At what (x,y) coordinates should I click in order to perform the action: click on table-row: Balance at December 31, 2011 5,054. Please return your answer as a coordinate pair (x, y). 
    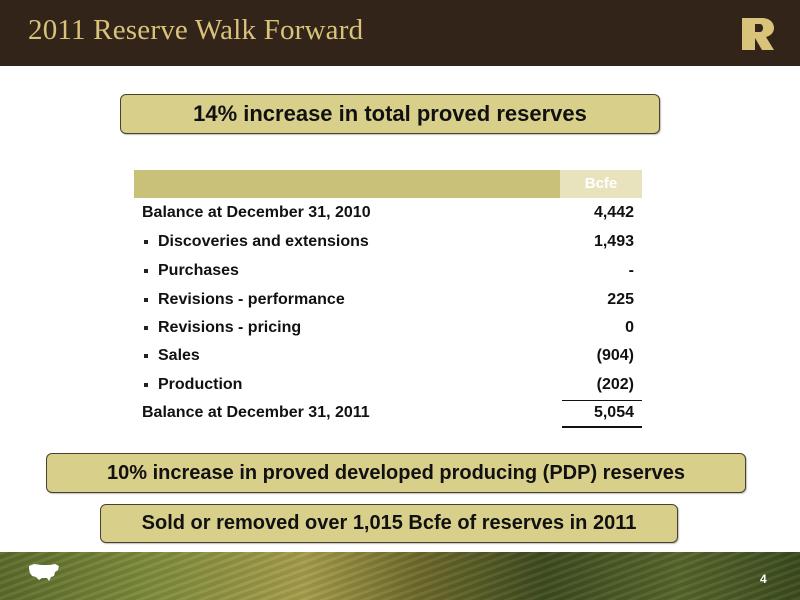
    Looking at the image, I should click on (388, 413).